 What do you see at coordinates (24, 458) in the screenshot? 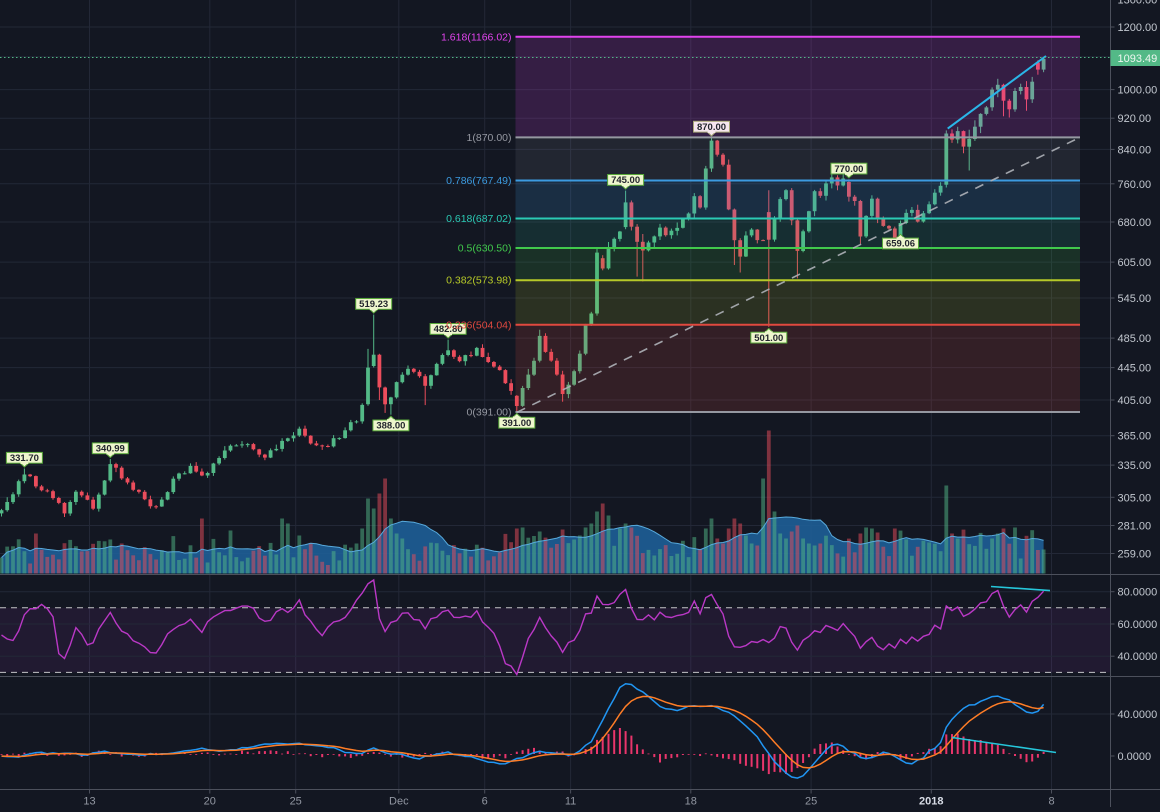
I see `svg-text: 331.70` at bounding box center [24, 458].